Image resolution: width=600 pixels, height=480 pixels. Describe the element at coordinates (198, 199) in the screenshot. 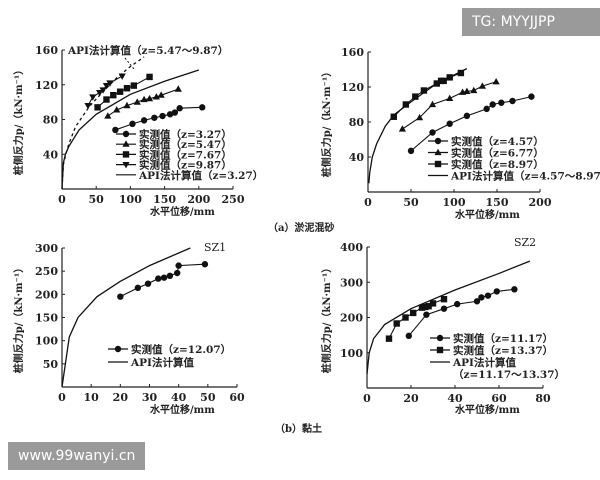

I see `x-tick-label: 200` at that location.